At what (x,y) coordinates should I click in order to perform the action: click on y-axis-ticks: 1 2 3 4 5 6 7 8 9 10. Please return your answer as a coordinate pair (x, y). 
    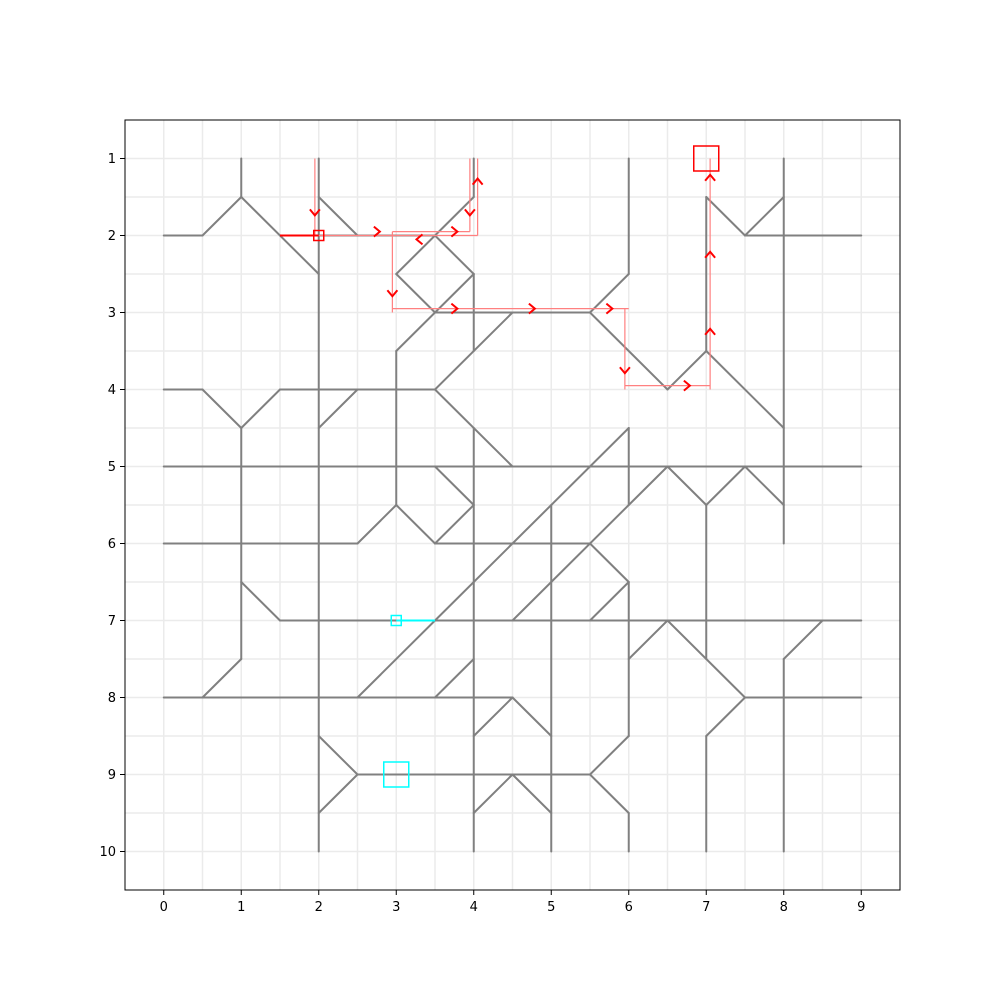
    Looking at the image, I should click on (112, 506).